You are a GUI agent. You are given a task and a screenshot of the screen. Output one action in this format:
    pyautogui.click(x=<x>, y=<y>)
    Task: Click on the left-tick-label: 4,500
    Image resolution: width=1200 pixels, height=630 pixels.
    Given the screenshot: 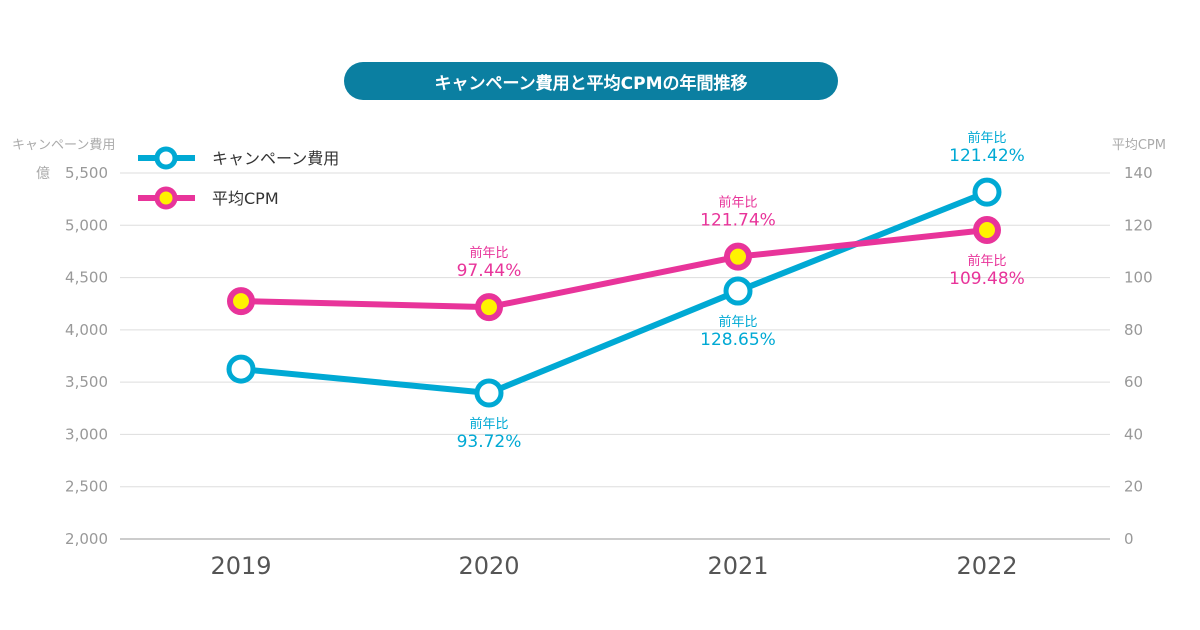 What is the action you would take?
    pyautogui.click(x=86, y=278)
    